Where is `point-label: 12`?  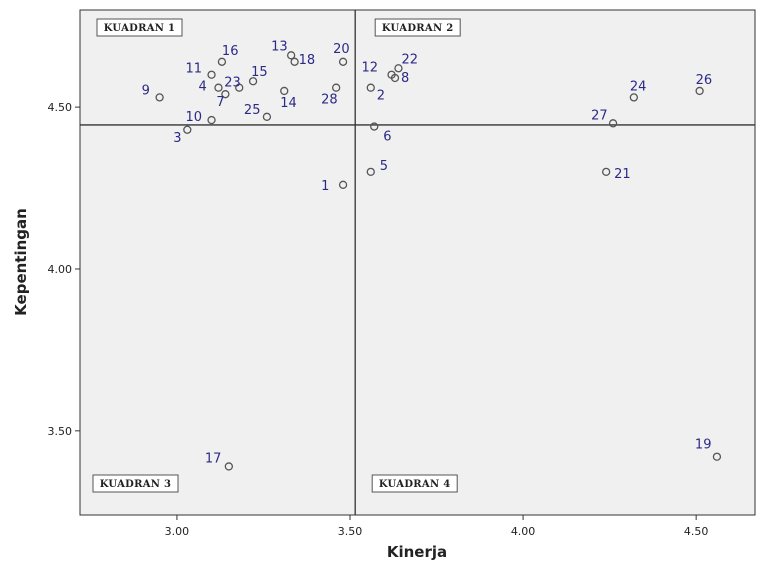 point-label: 12 is located at coordinates (370, 68).